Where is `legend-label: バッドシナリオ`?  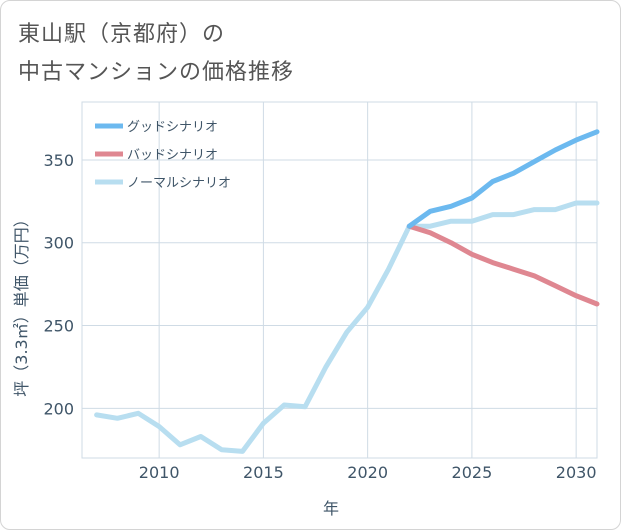 legend-label: バッドシナリオ is located at coordinates (172, 155).